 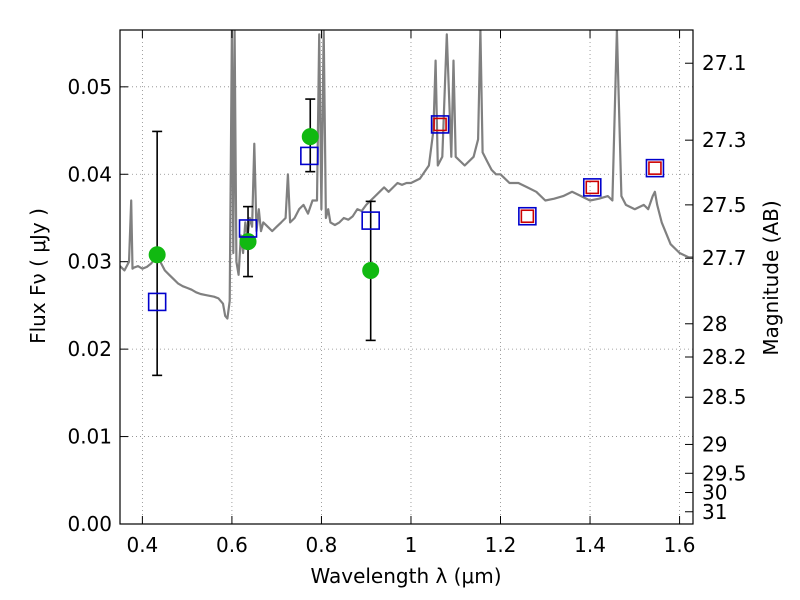 I want to click on x-tick-label: 1.4, so click(x=590, y=545).